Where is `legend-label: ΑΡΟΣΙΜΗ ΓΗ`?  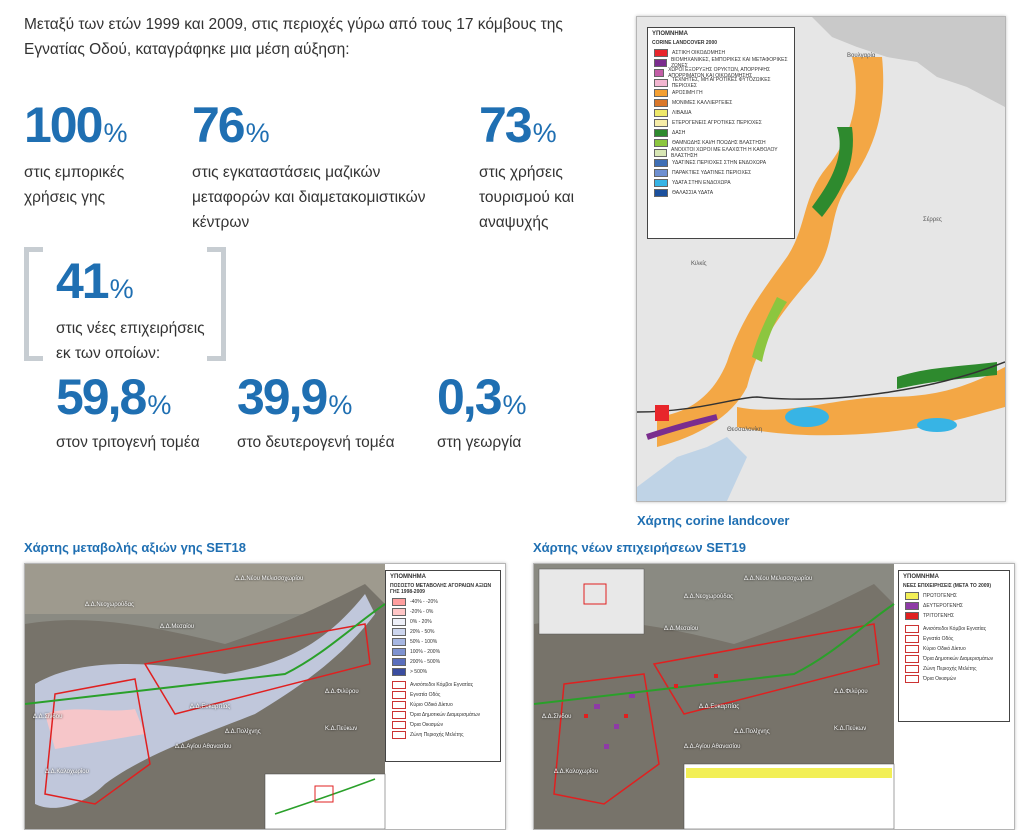 legend-label: ΑΡΟΣΙΜΗ ΓΗ is located at coordinates (687, 93).